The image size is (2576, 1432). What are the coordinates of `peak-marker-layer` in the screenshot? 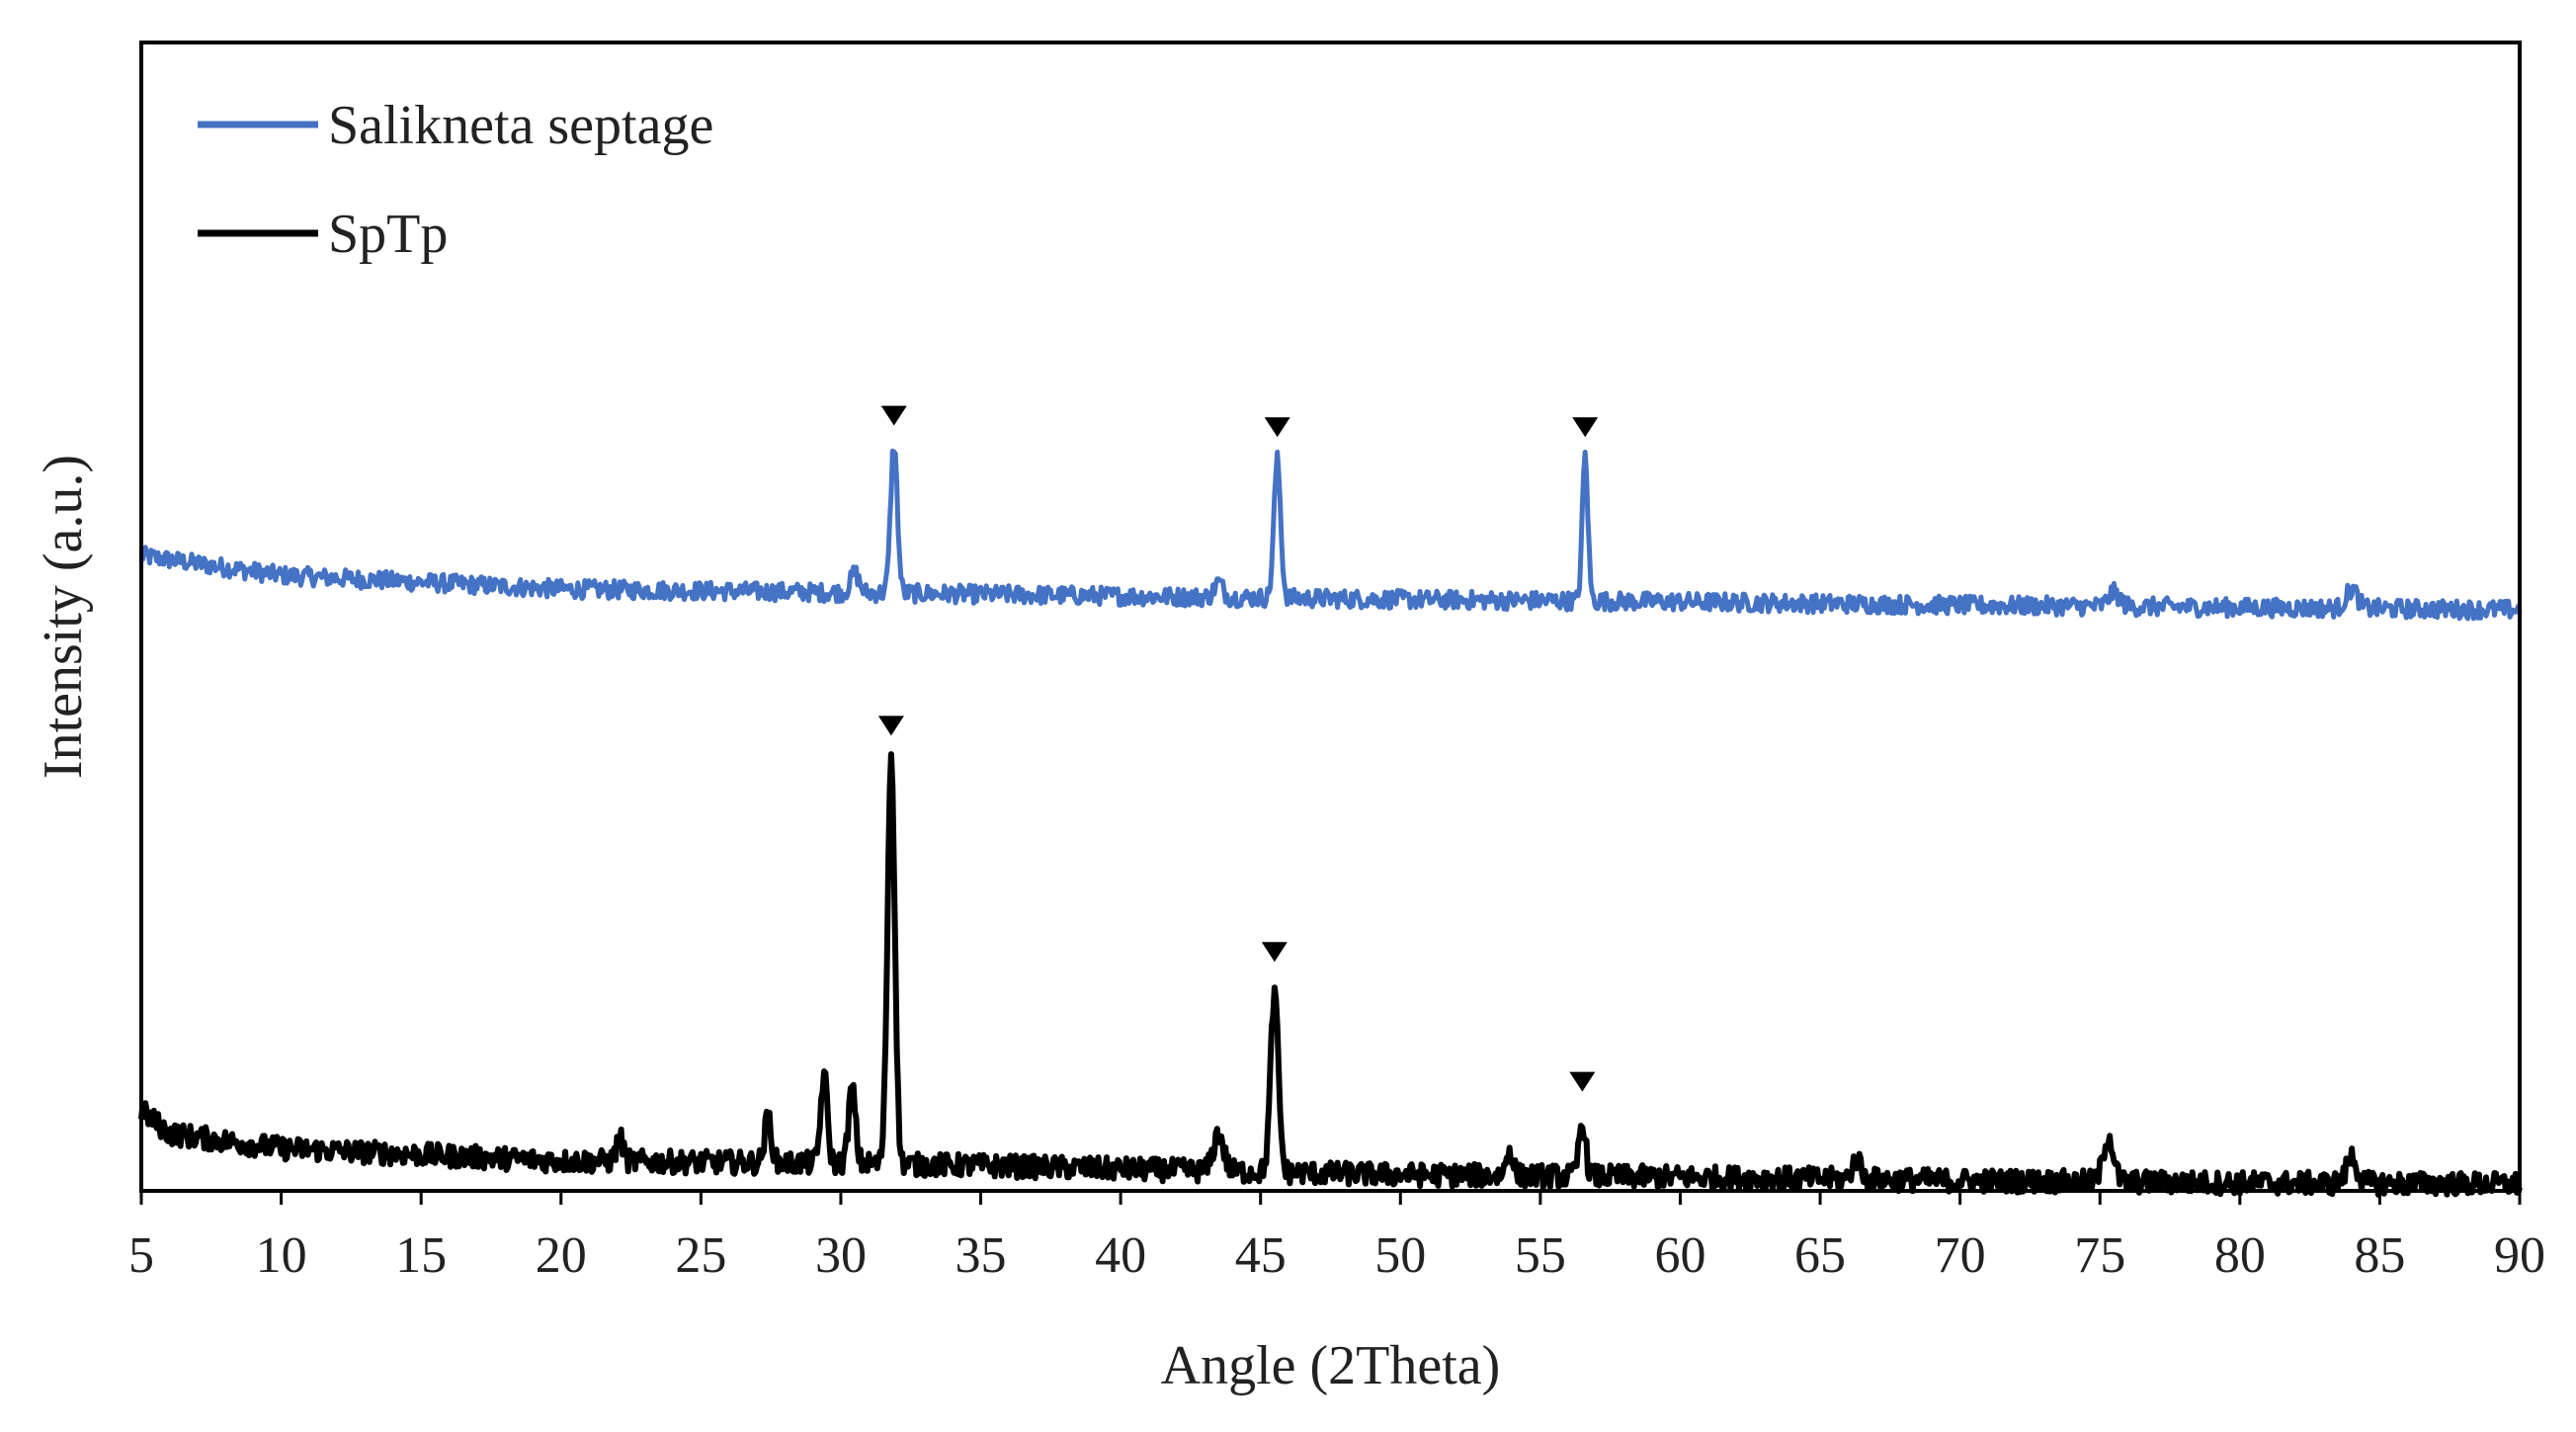 It's located at (1238, 749).